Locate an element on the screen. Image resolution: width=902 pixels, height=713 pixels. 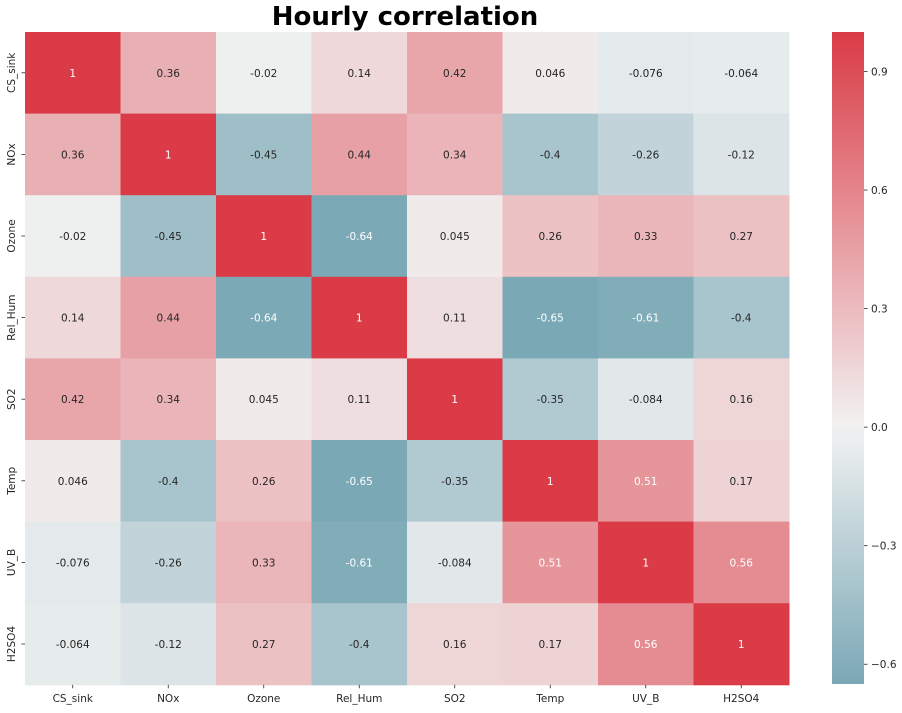
y-tick-label: Temp is located at coordinates (12, 480).